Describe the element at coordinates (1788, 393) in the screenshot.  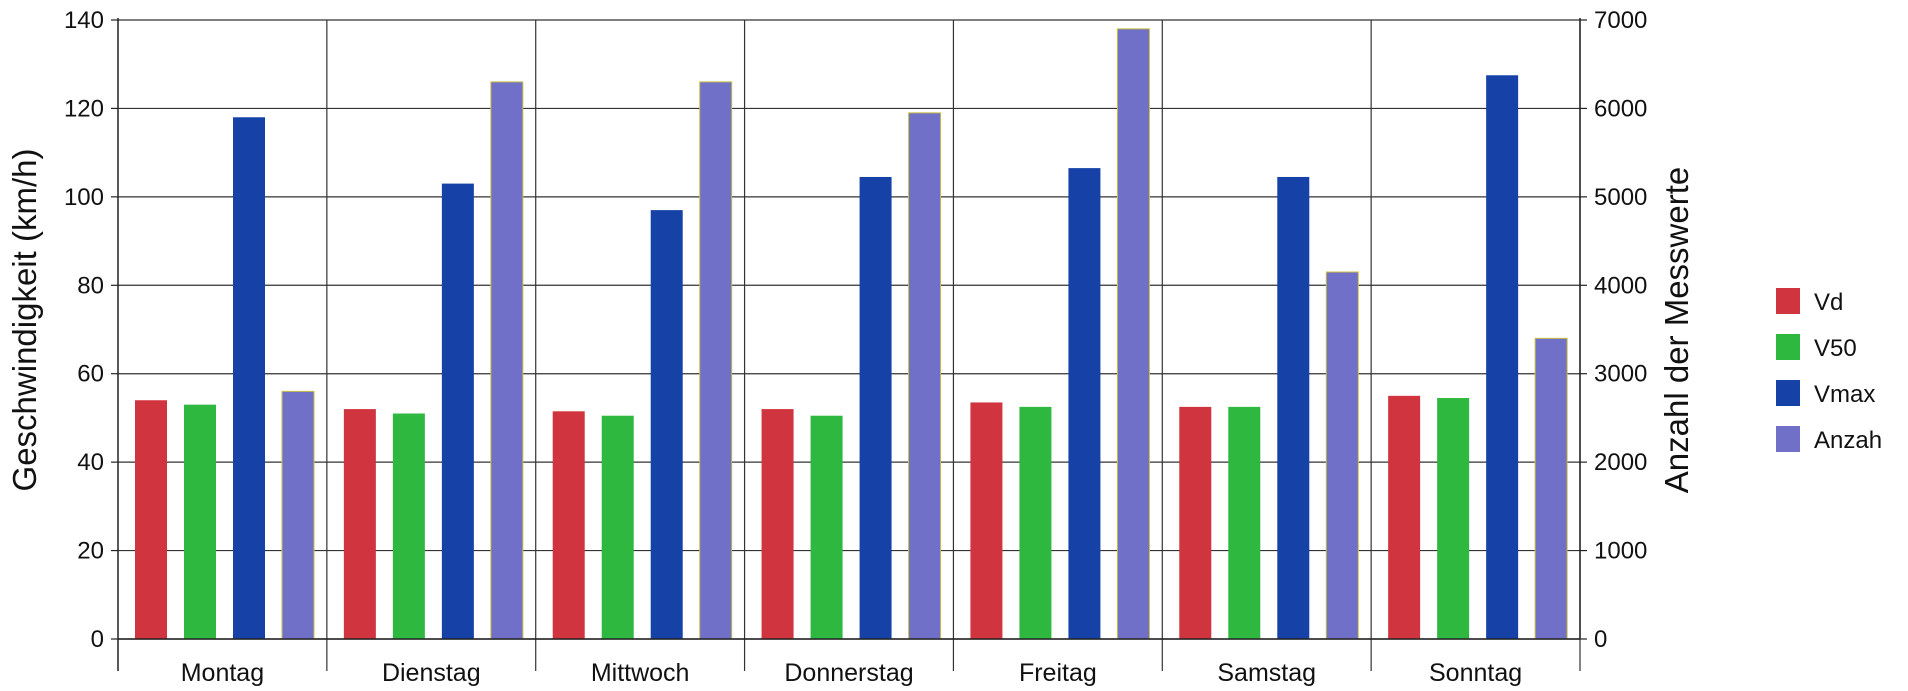
I see `legend-swatch-vmax` at that location.